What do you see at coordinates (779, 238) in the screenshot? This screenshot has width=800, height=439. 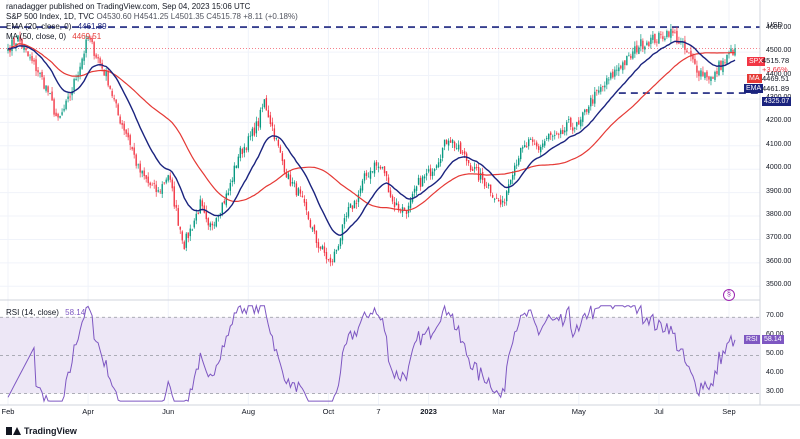 I see `price-tick: 3700.00` at bounding box center [779, 238].